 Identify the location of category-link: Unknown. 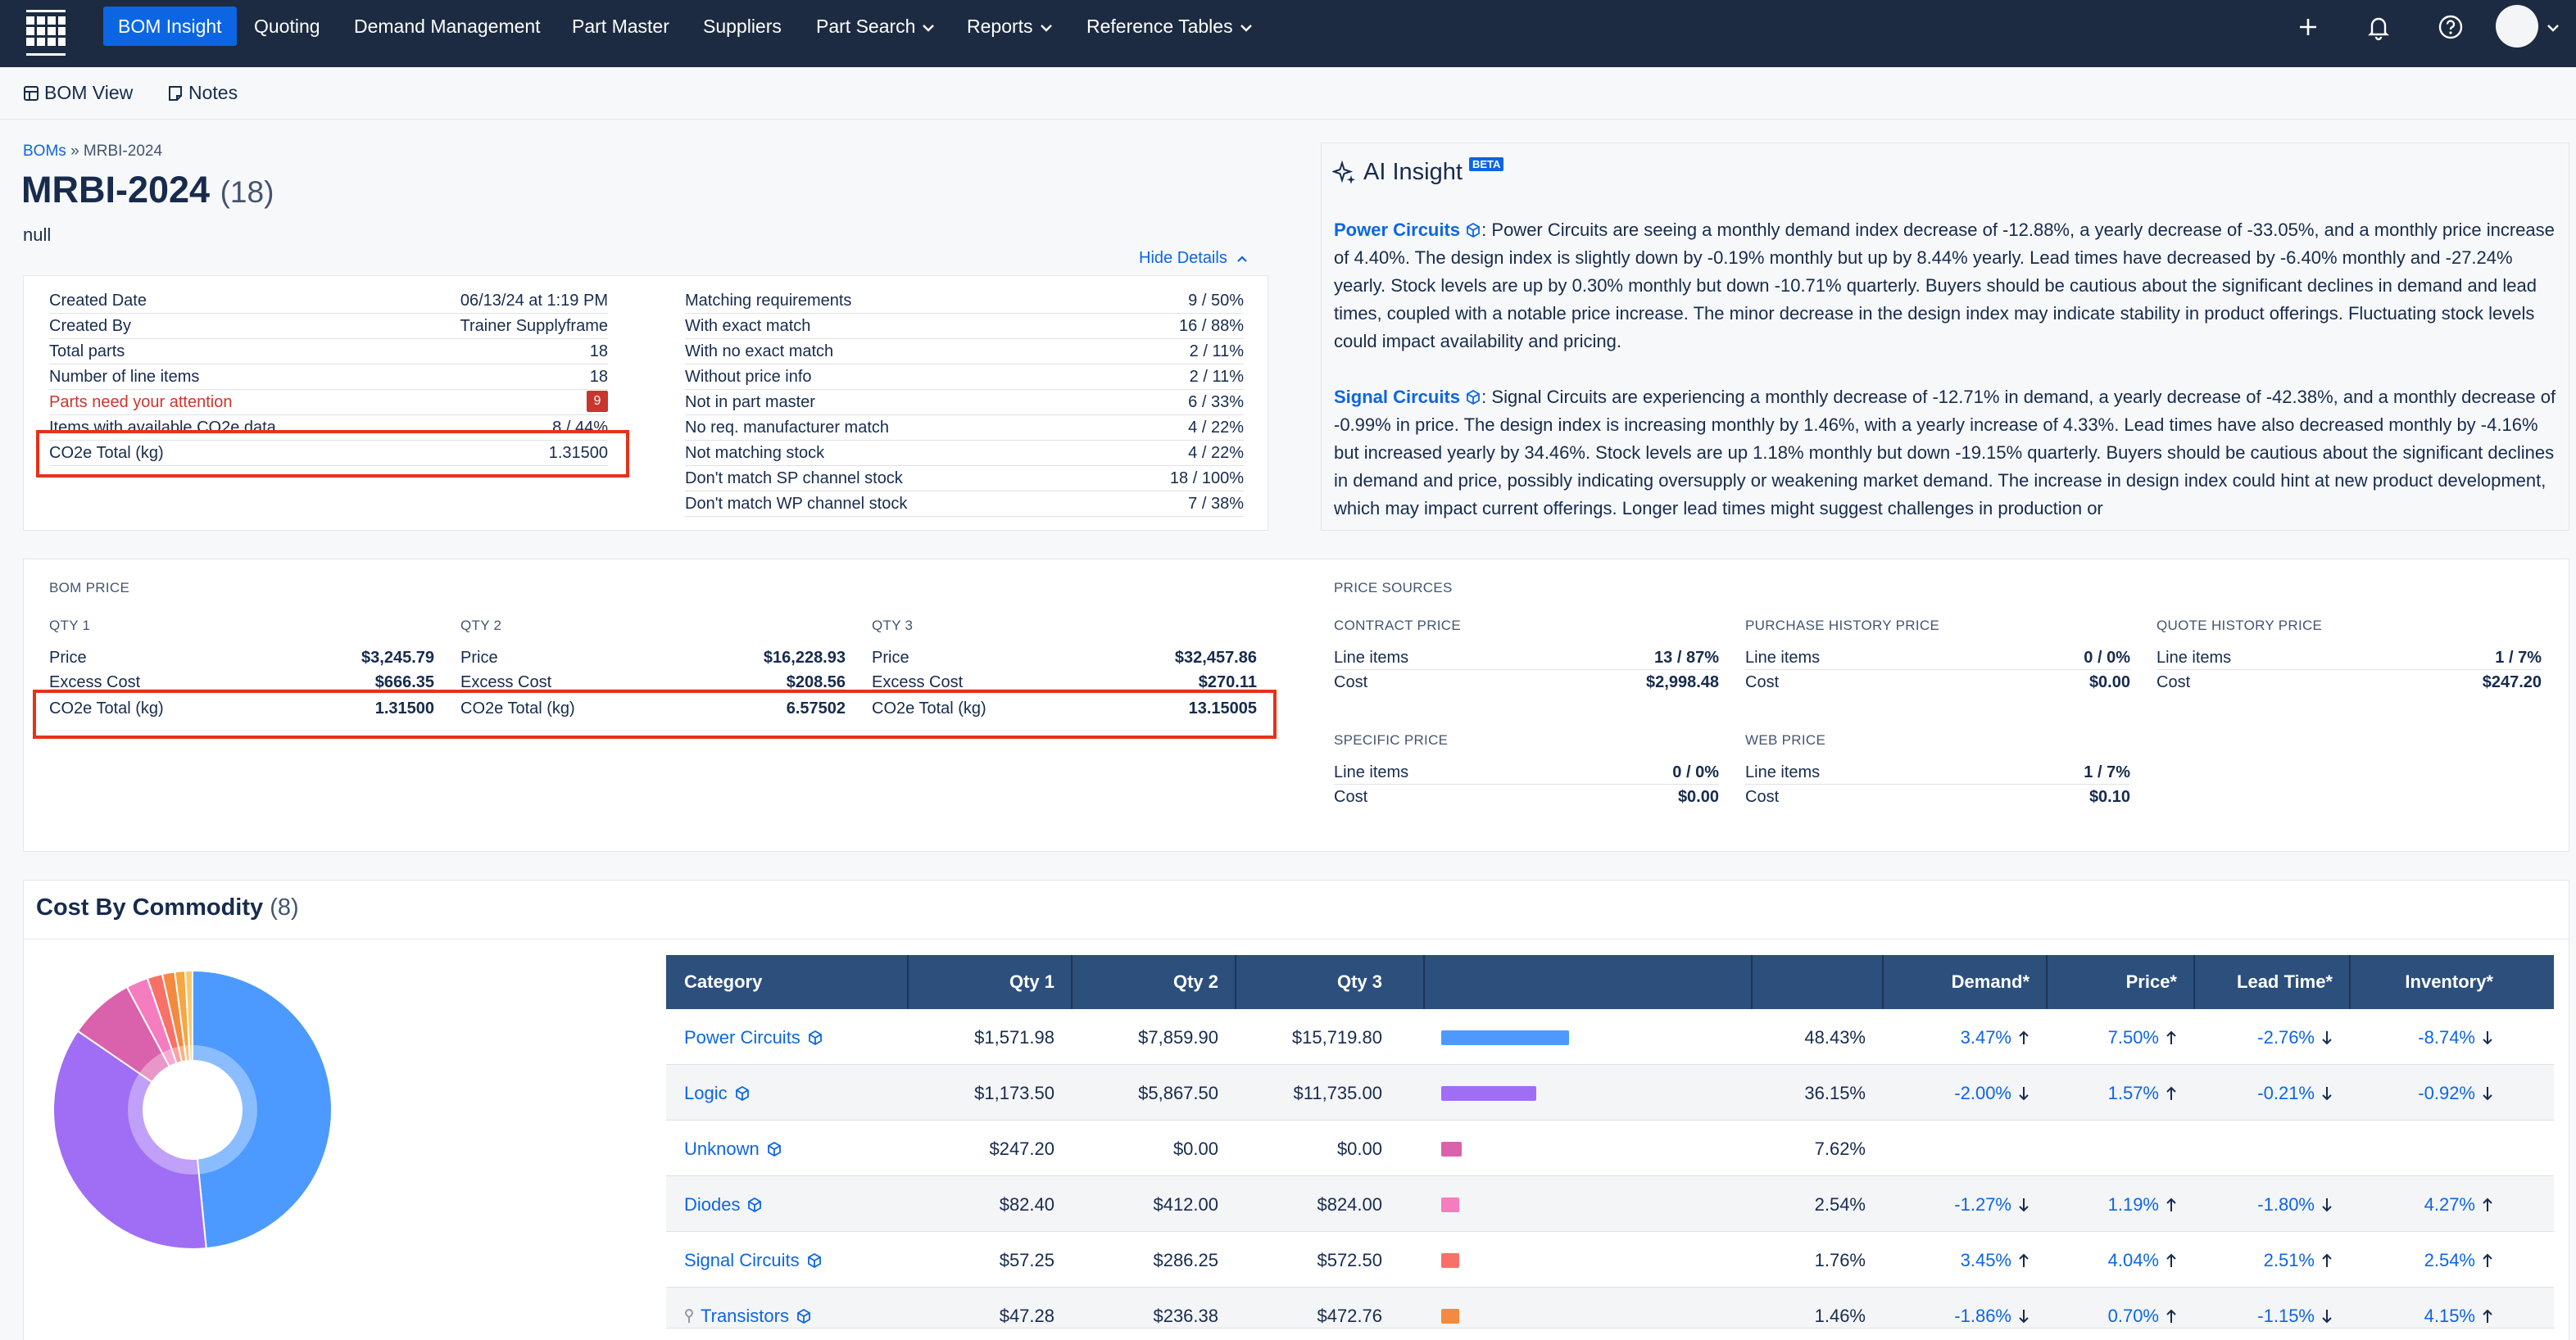
(733, 1149).